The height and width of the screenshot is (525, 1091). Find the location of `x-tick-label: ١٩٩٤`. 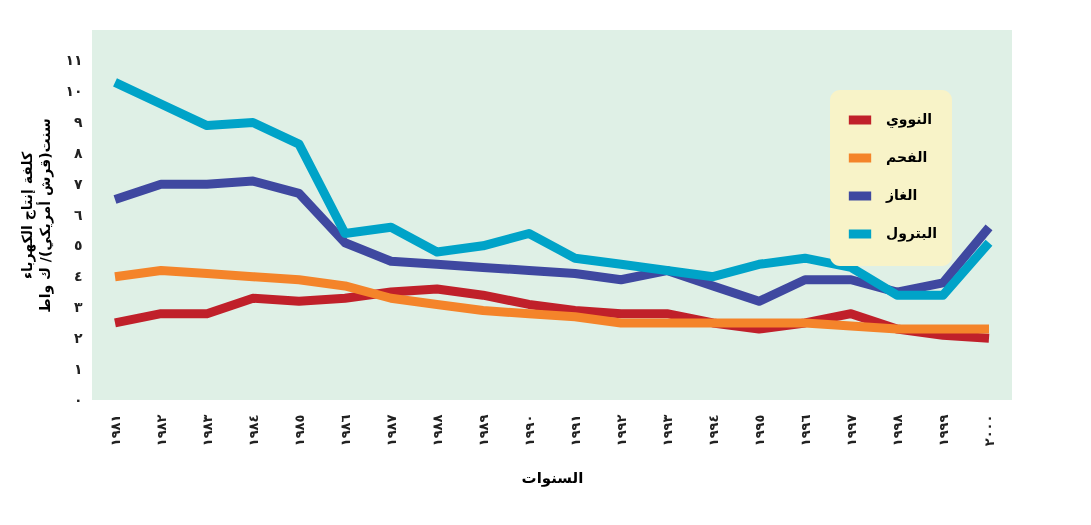

x-tick-label: ١٩٩٤ is located at coordinates (713, 430).